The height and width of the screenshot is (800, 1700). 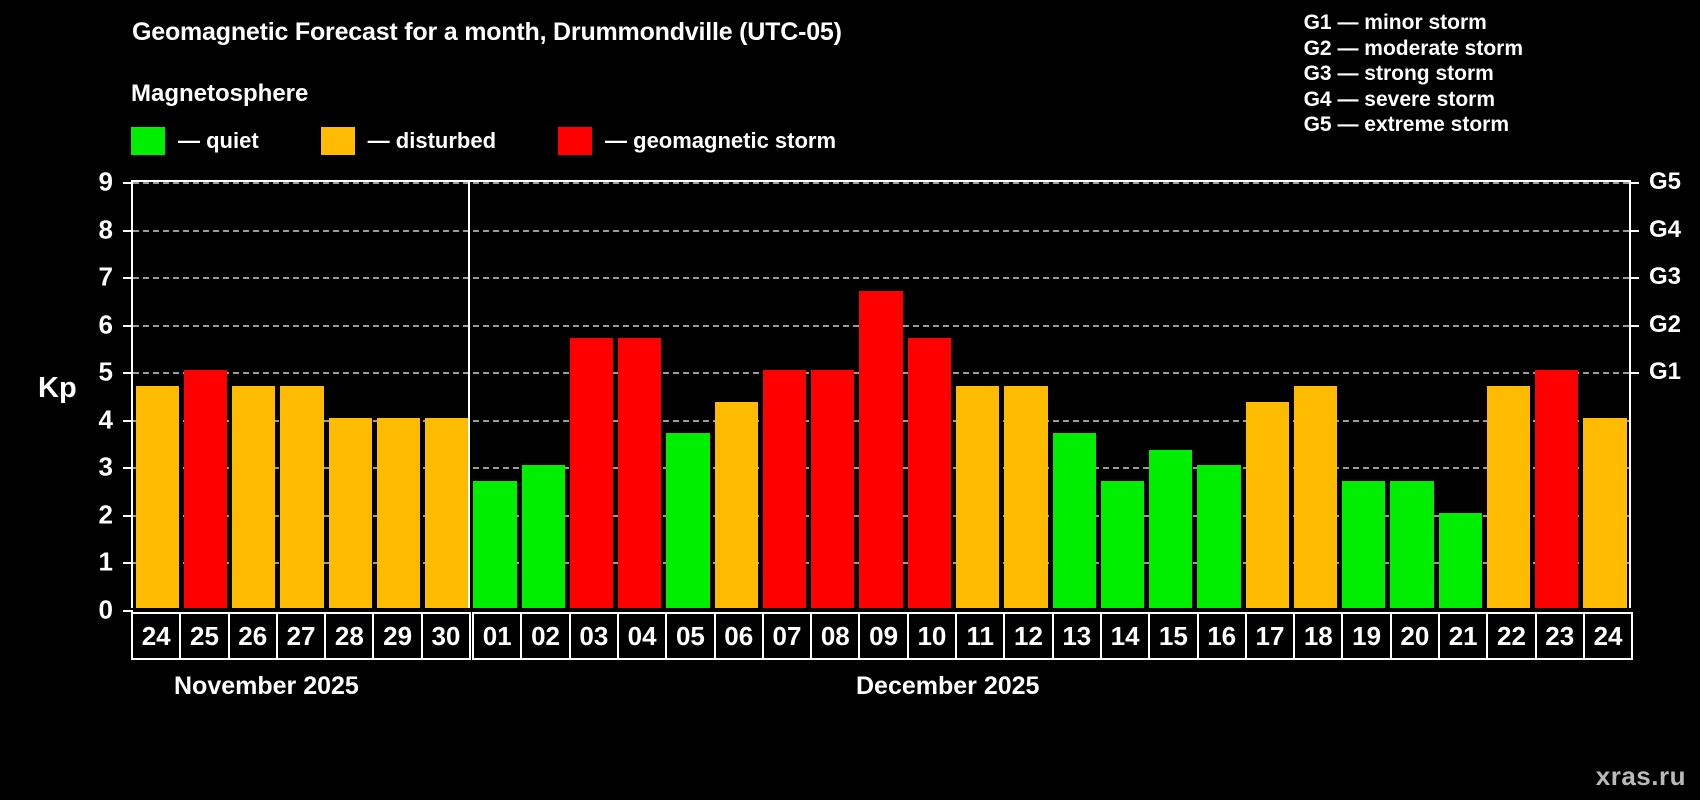 What do you see at coordinates (128, 183) in the screenshot?
I see `y-axis-tick` at bounding box center [128, 183].